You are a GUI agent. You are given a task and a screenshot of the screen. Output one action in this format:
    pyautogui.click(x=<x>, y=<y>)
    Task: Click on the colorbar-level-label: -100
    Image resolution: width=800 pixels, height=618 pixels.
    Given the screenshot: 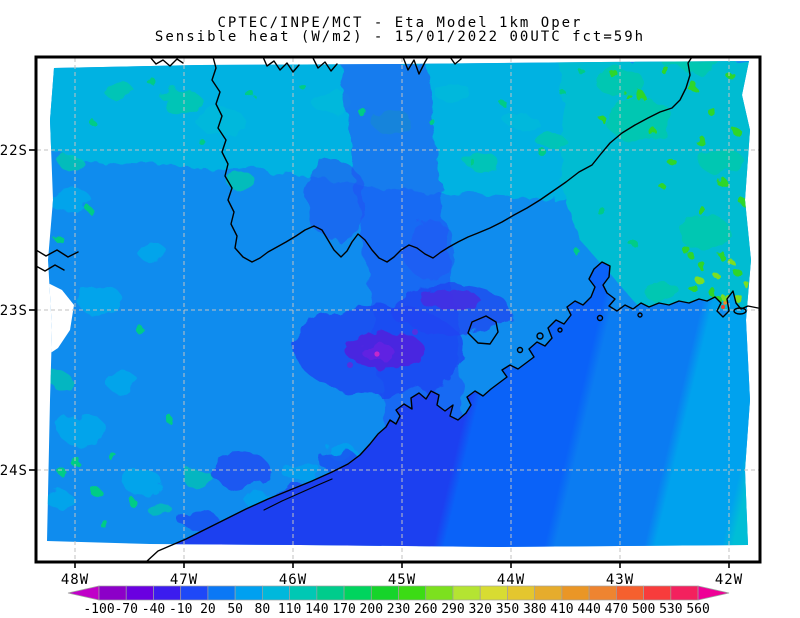 What is the action you would take?
    pyautogui.click(x=98, y=609)
    